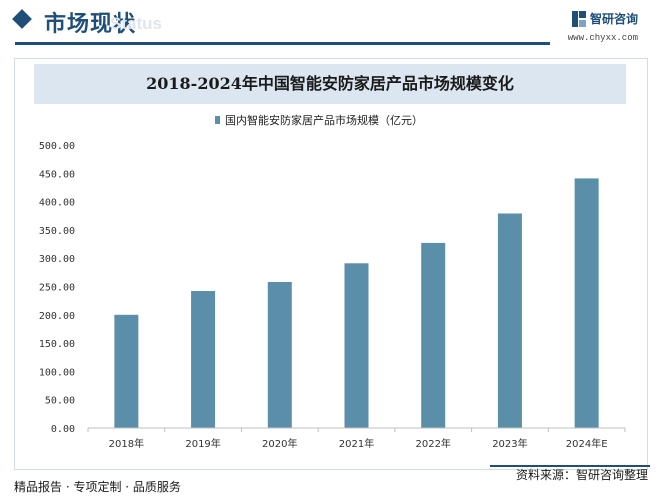 The height and width of the screenshot is (499, 660). Describe the element at coordinates (570, 466) in the screenshot. I see `footer-line` at that location.